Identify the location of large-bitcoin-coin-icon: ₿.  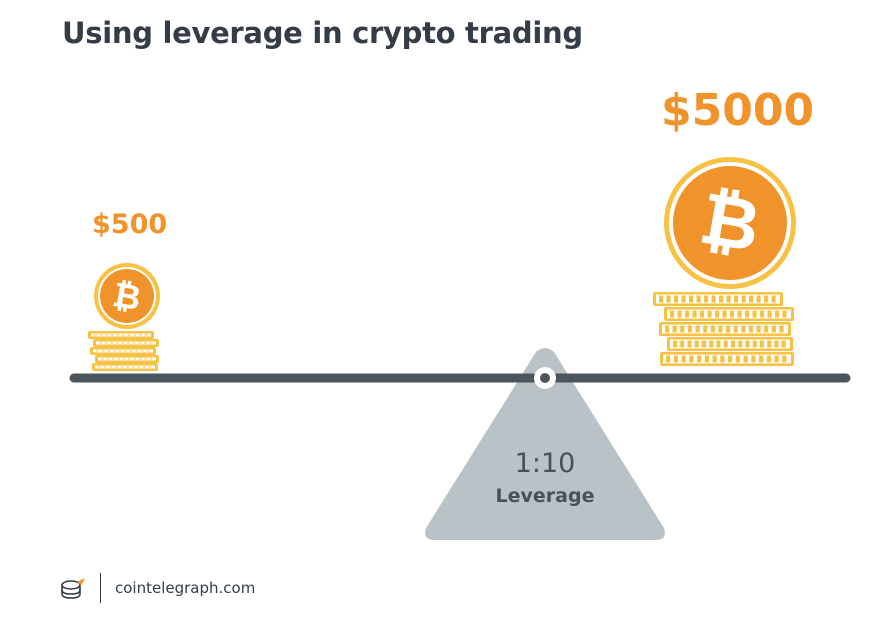
(730, 223).